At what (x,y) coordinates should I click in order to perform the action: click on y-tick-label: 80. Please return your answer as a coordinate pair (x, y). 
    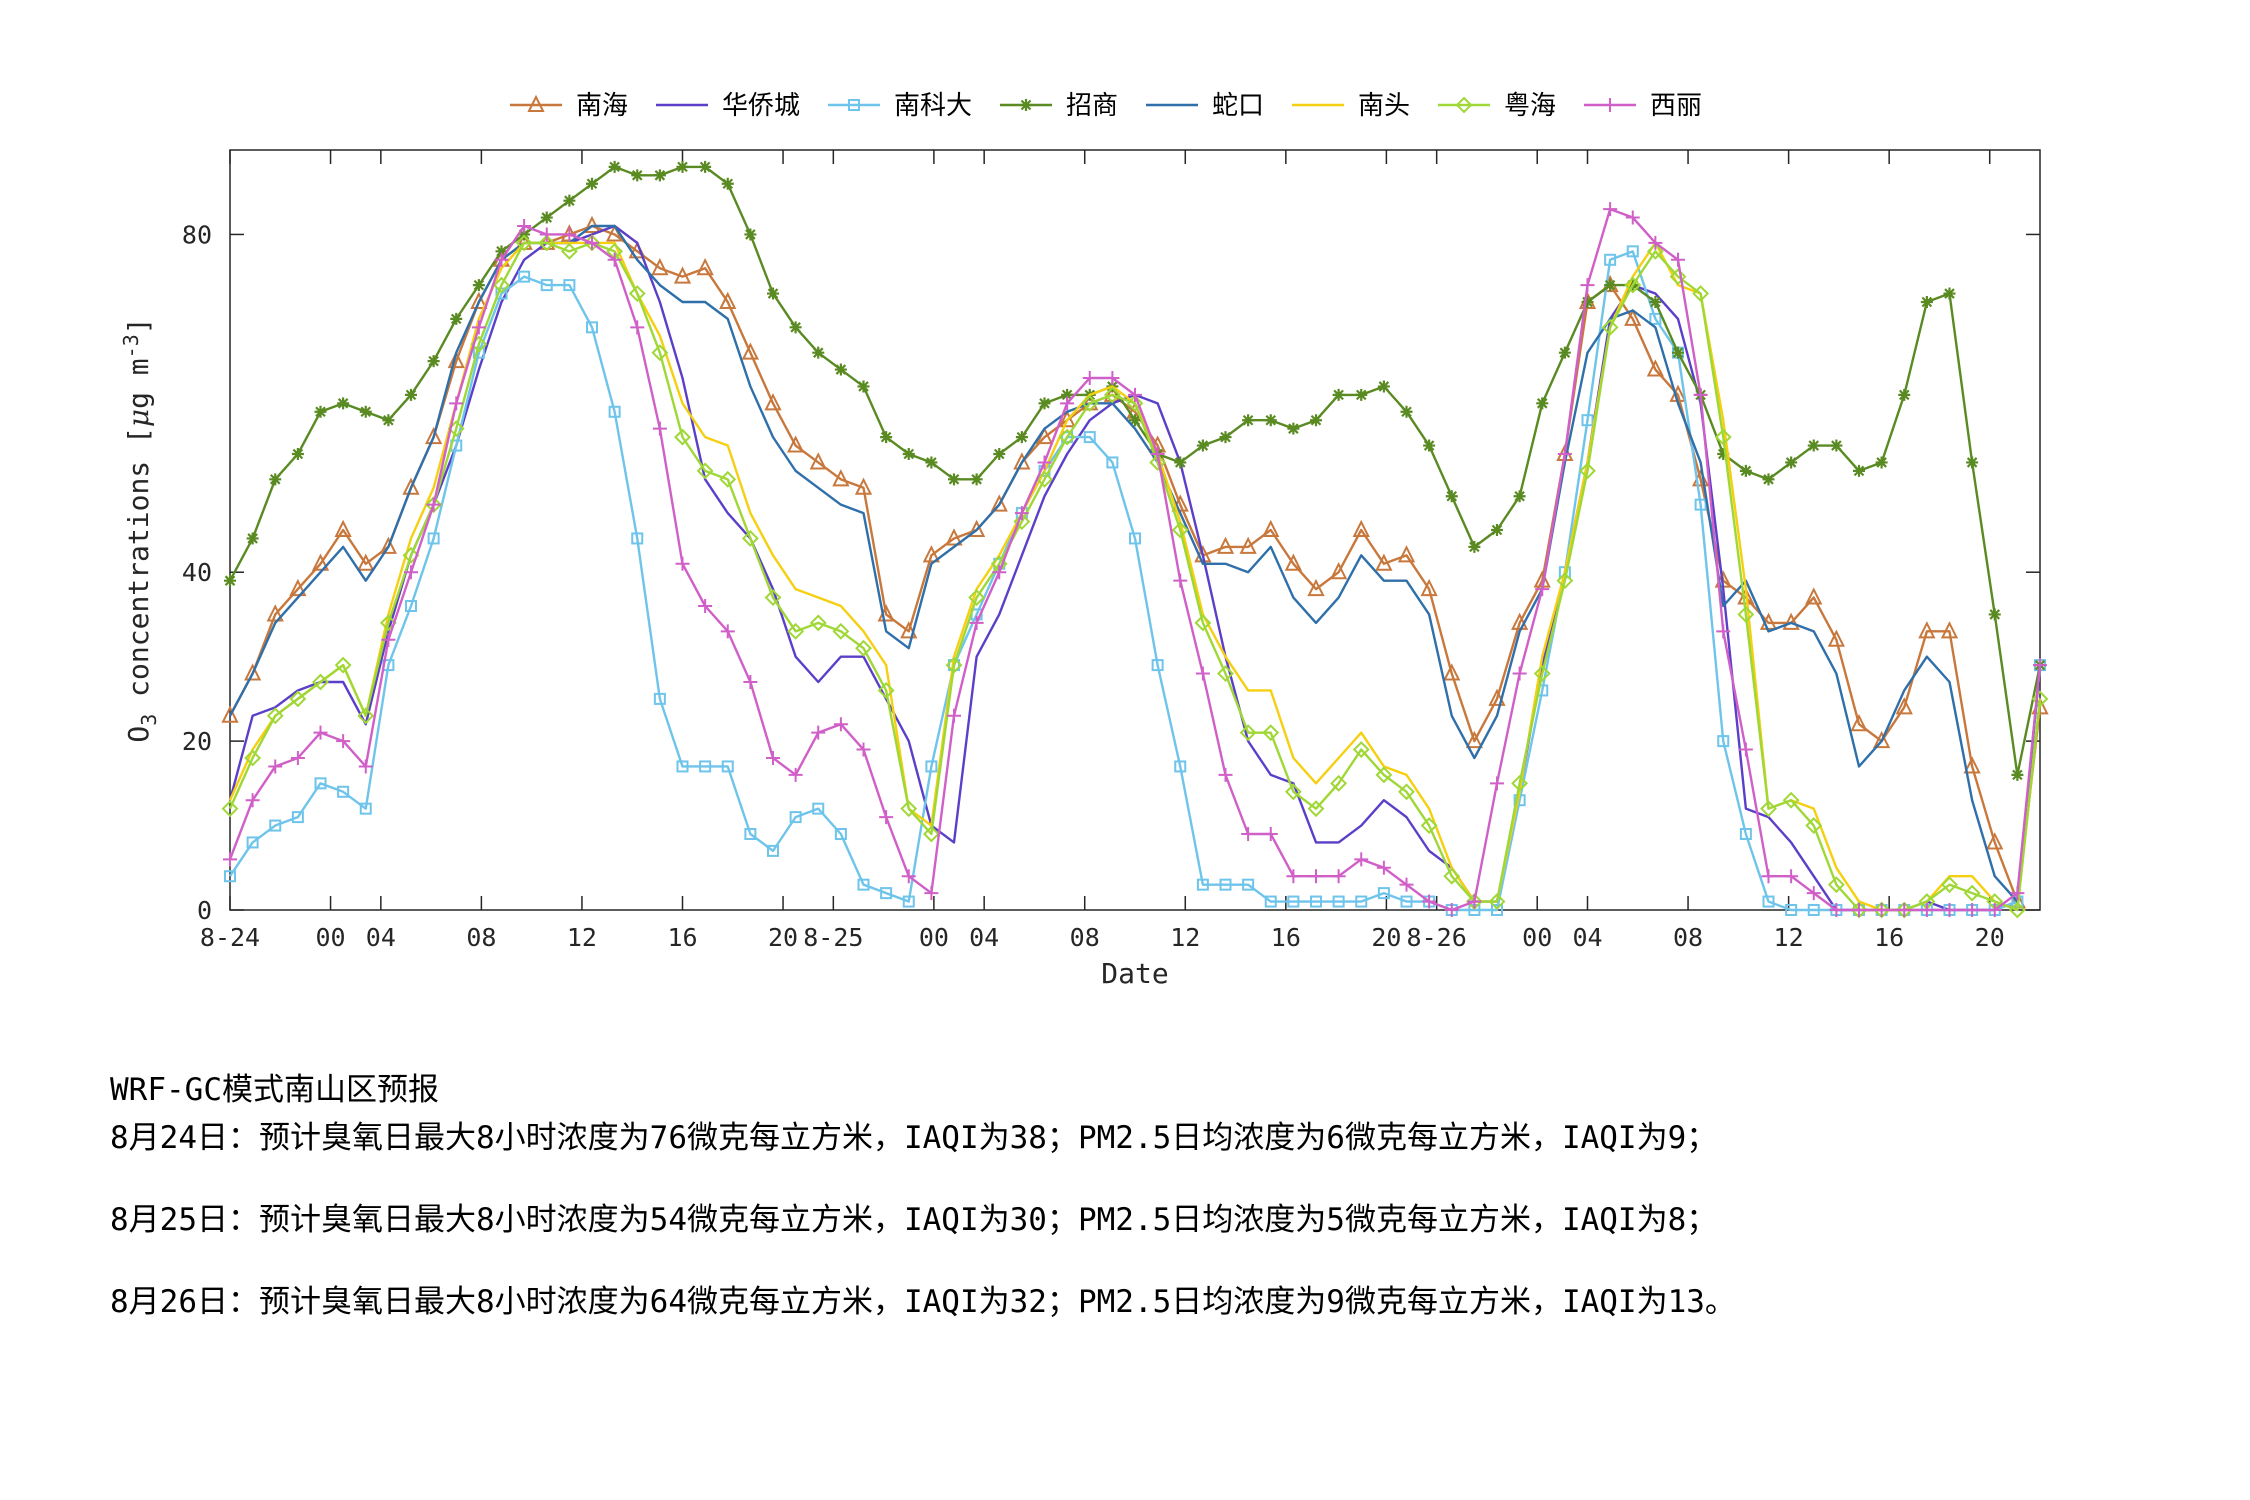
    Looking at the image, I should click on (197, 234).